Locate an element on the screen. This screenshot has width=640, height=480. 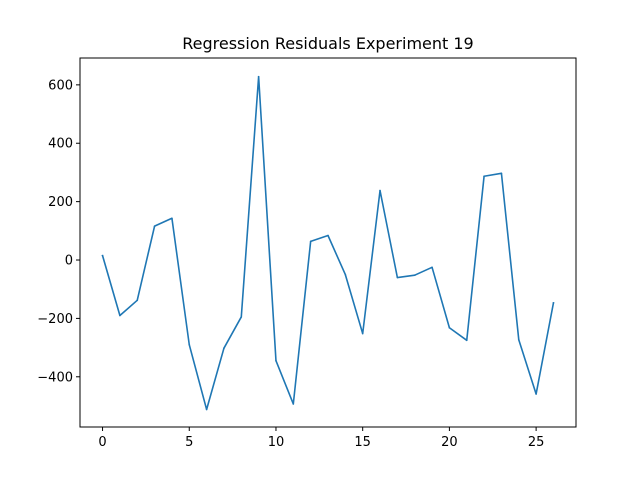
x-axis: 0 5 10 15 20 25 is located at coordinates (321, 438).